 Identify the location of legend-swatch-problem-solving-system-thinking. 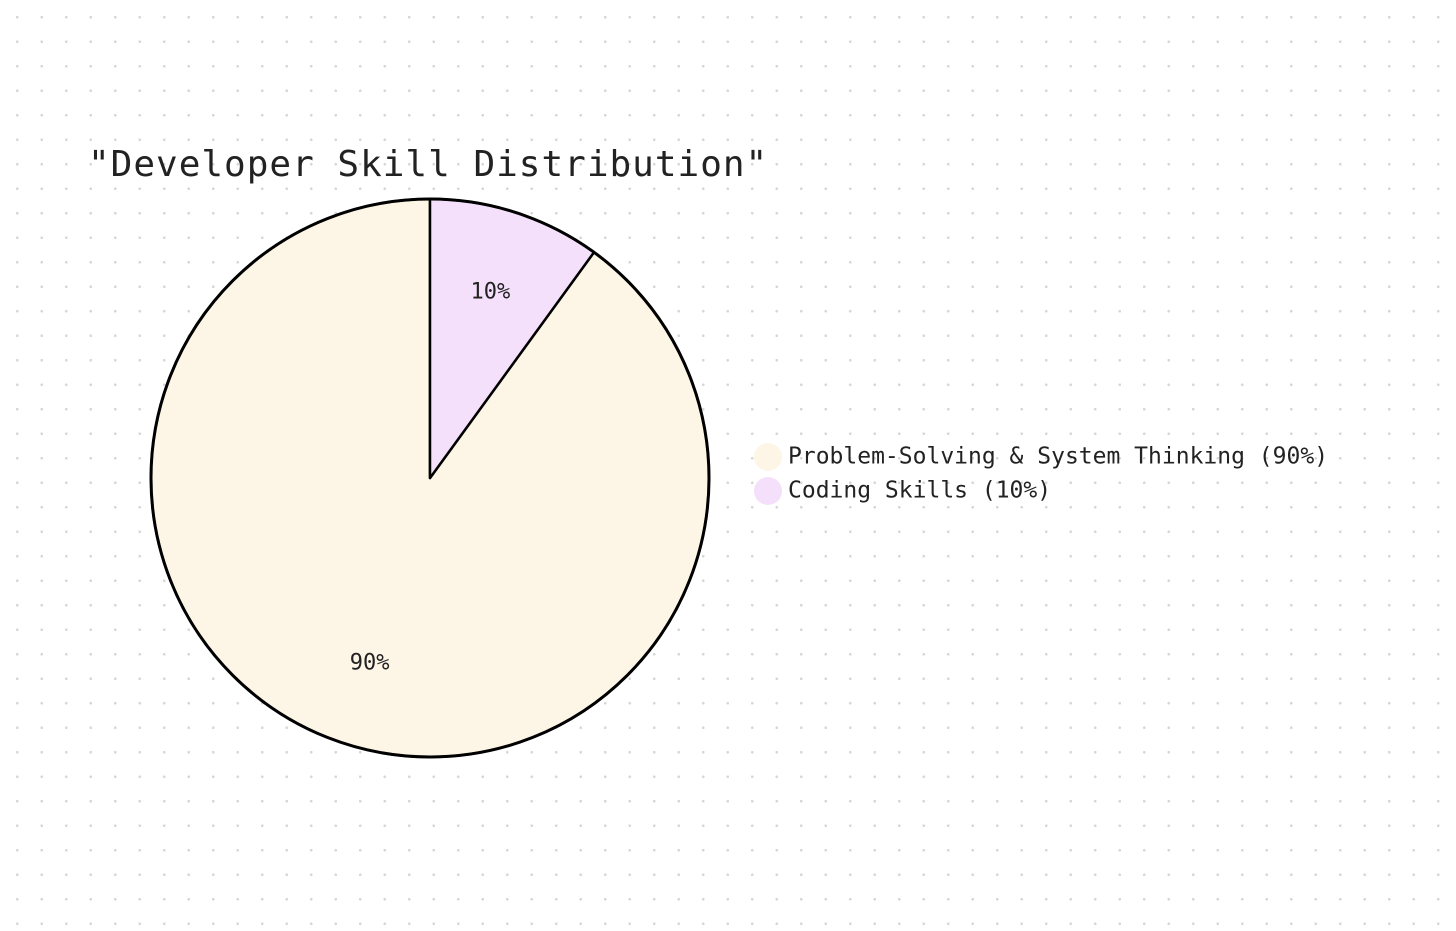
(768, 457).